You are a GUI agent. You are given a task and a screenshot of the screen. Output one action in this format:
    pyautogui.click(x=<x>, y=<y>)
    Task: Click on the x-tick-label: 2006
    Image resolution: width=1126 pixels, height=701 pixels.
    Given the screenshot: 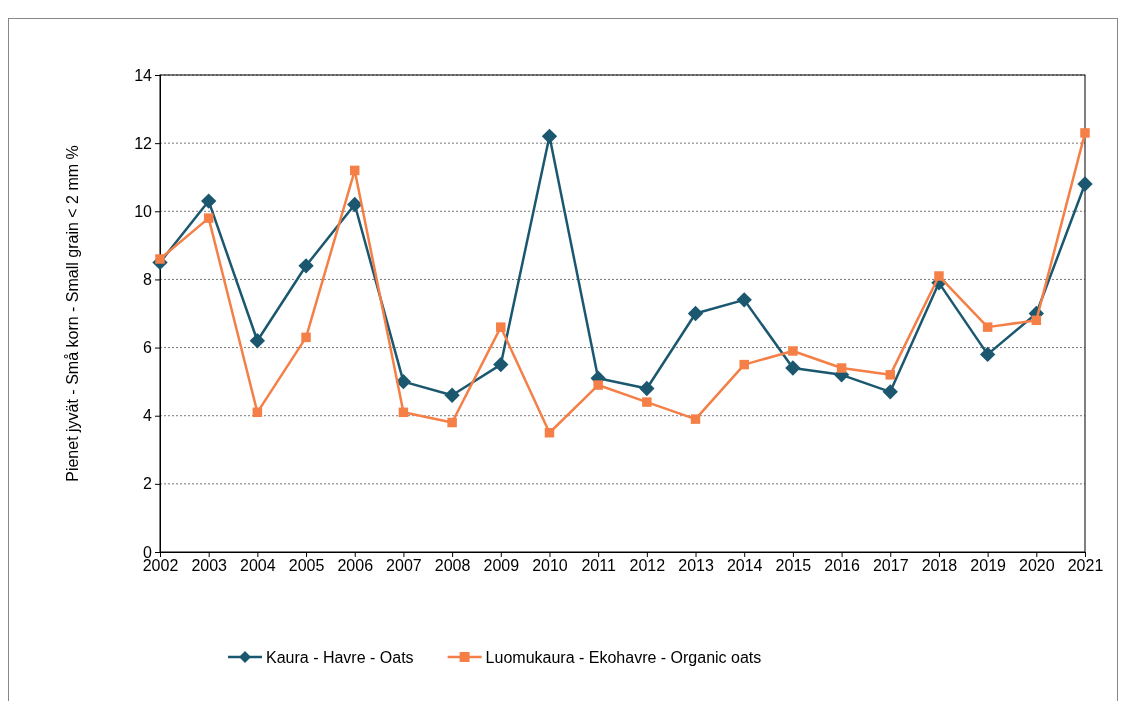 What is the action you would take?
    pyautogui.click(x=355, y=566)
    